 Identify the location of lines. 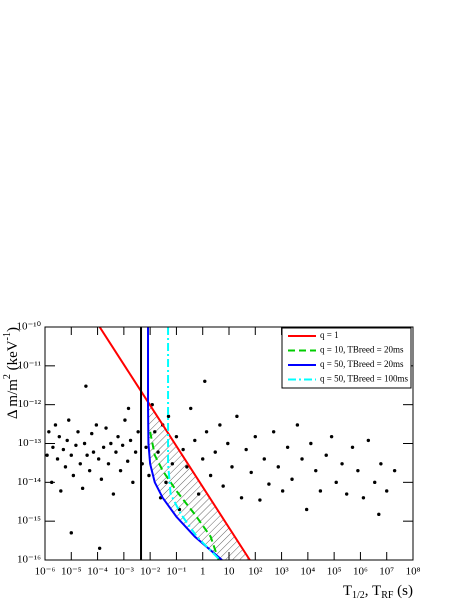
(174, 443).